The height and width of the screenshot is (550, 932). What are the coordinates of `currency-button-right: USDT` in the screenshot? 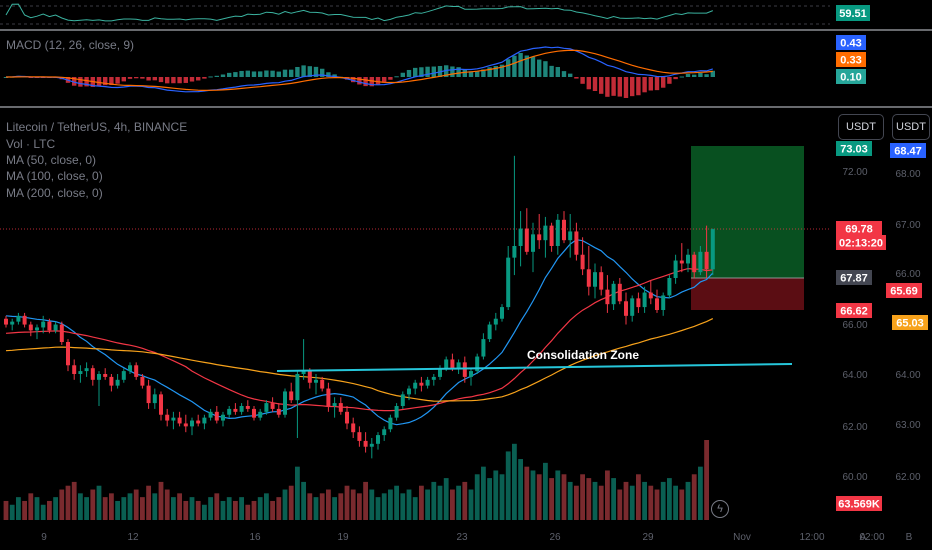 It's located at (911, 127).